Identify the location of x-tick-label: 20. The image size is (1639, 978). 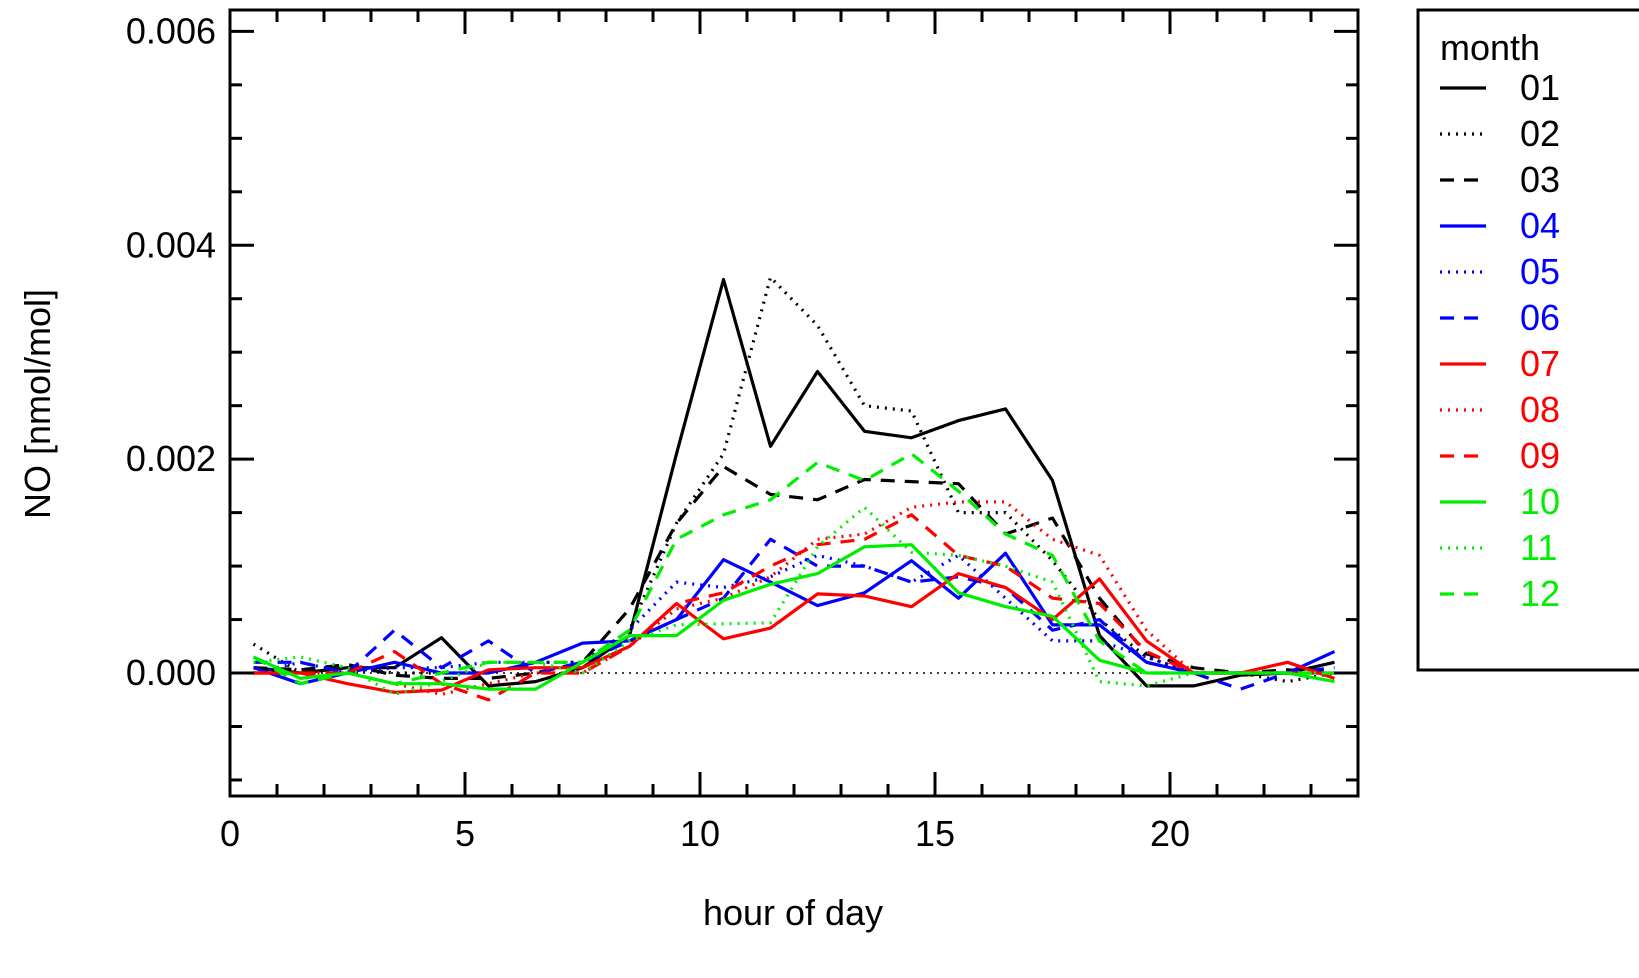
(1170, 833).